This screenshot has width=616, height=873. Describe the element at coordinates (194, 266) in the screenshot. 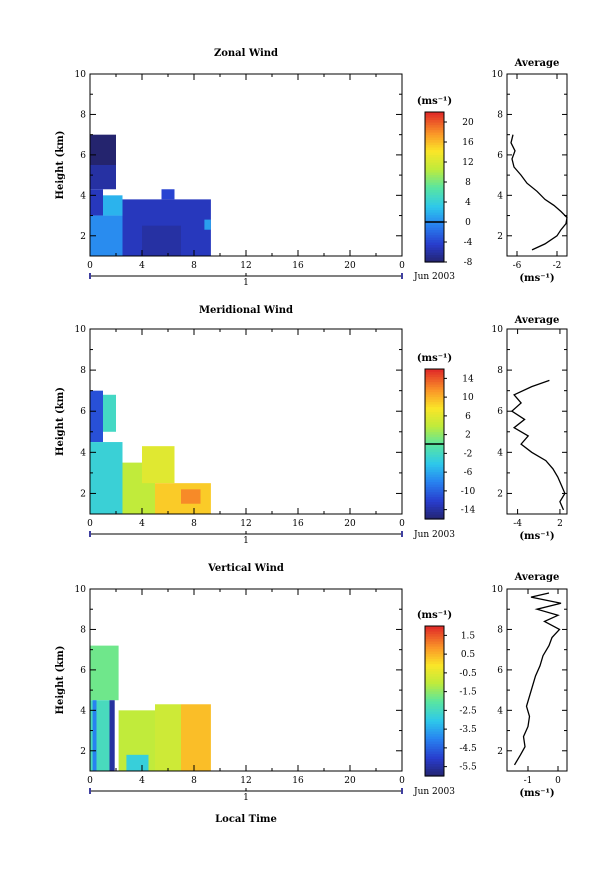

I see `x-tick-label: 8` at that location.